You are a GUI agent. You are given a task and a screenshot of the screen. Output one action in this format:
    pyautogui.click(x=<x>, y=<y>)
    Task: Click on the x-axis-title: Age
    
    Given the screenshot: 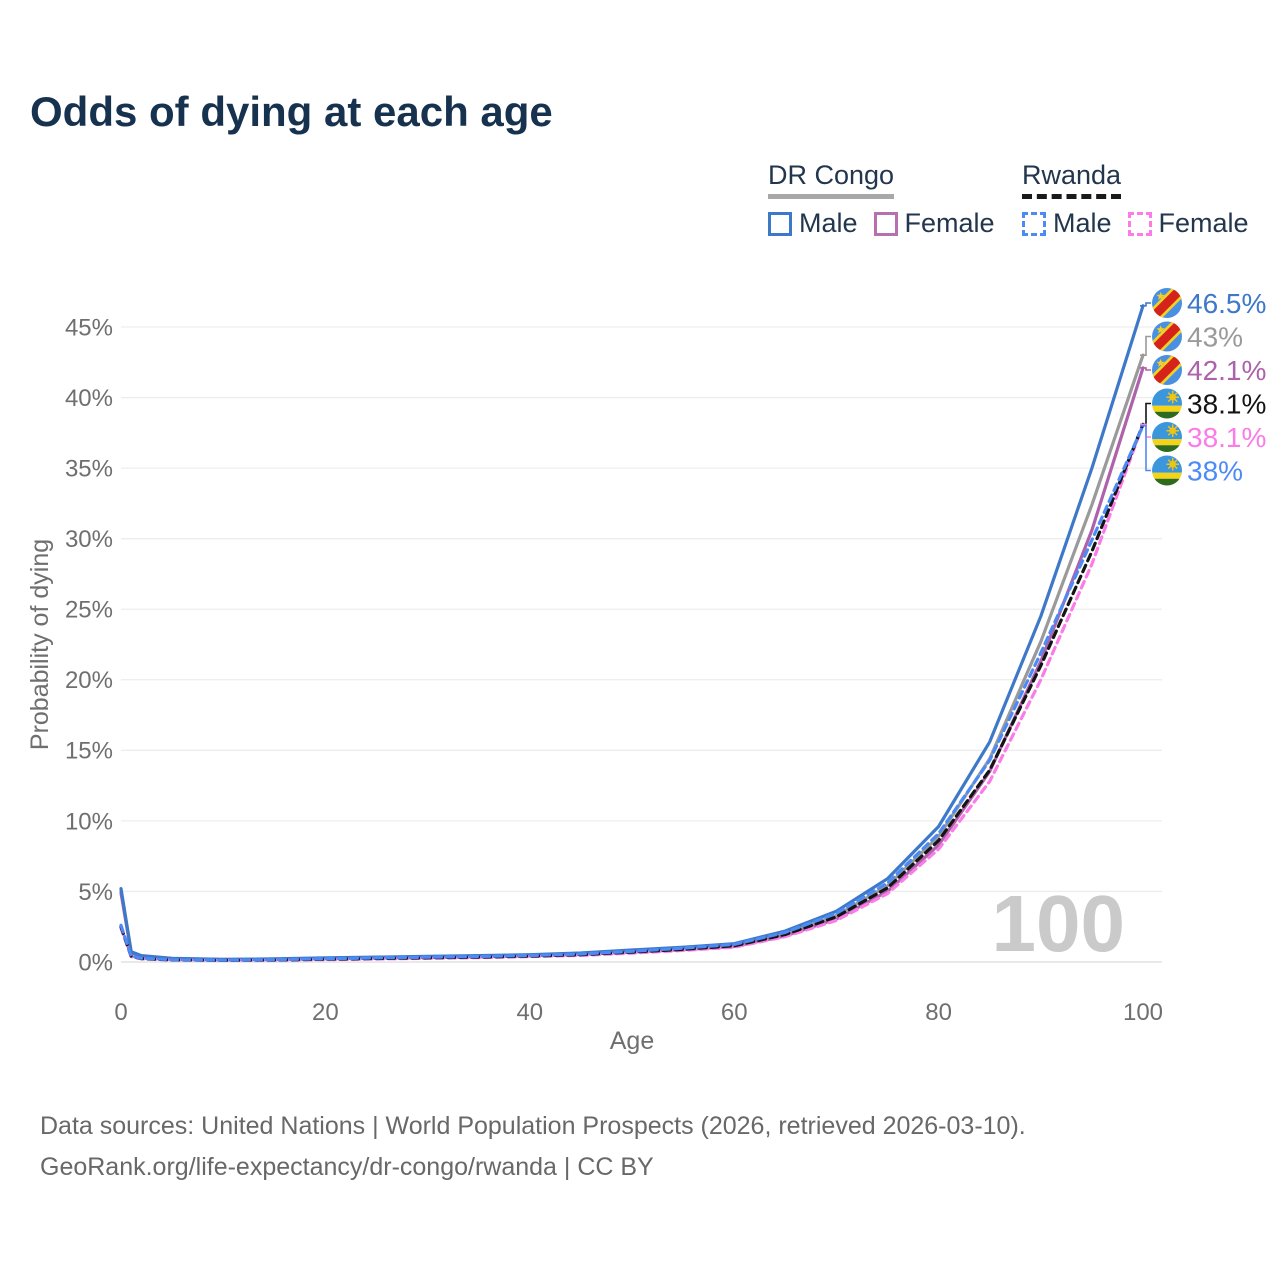 What is the action you would take?
    pyautogui.click(x=632, y=1041)
    